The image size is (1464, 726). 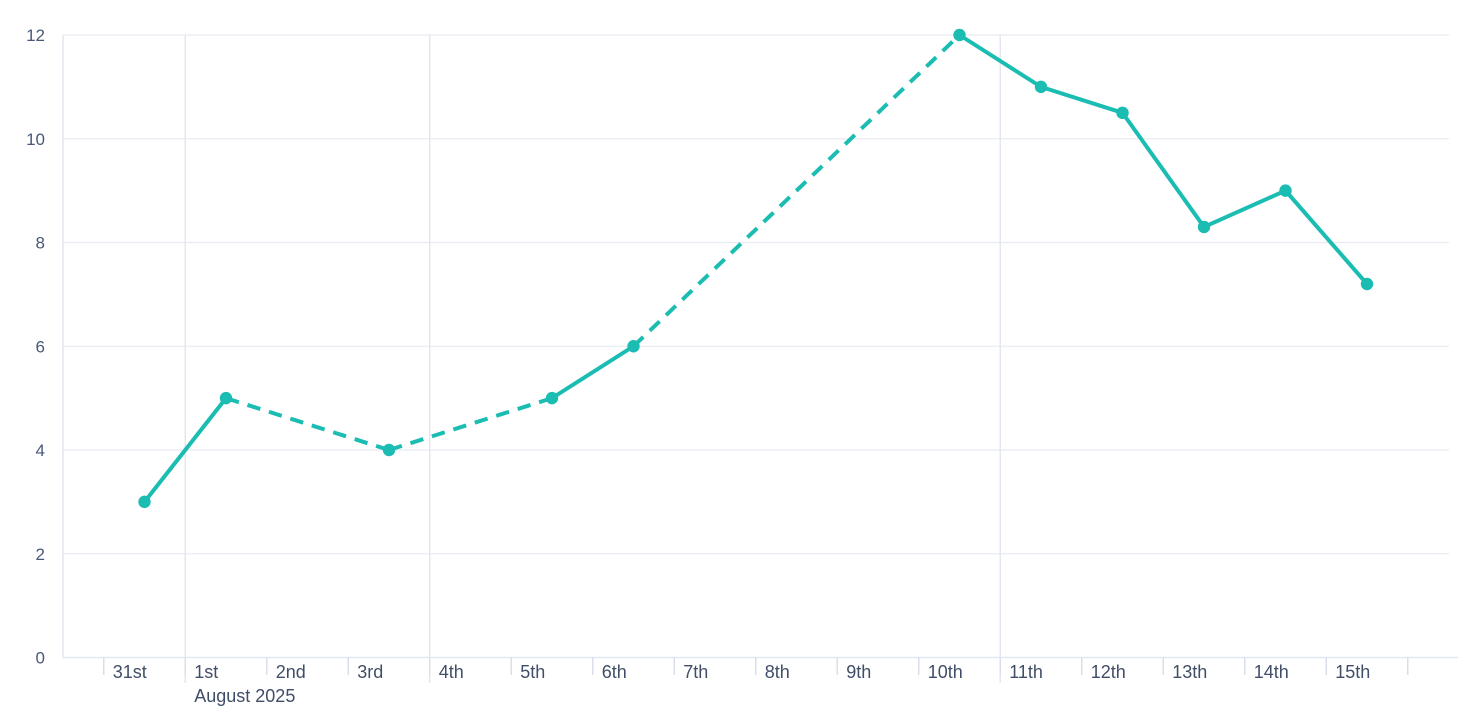 I want to click on x-axis-tick-label: 8th, so click(x=777, y=672).